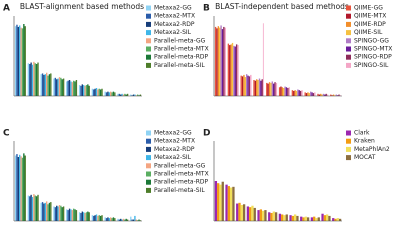  What do you see at coordinates (6, 9) in the screenshot?
I see `panel-label: A` at bounding box center [6, 9].